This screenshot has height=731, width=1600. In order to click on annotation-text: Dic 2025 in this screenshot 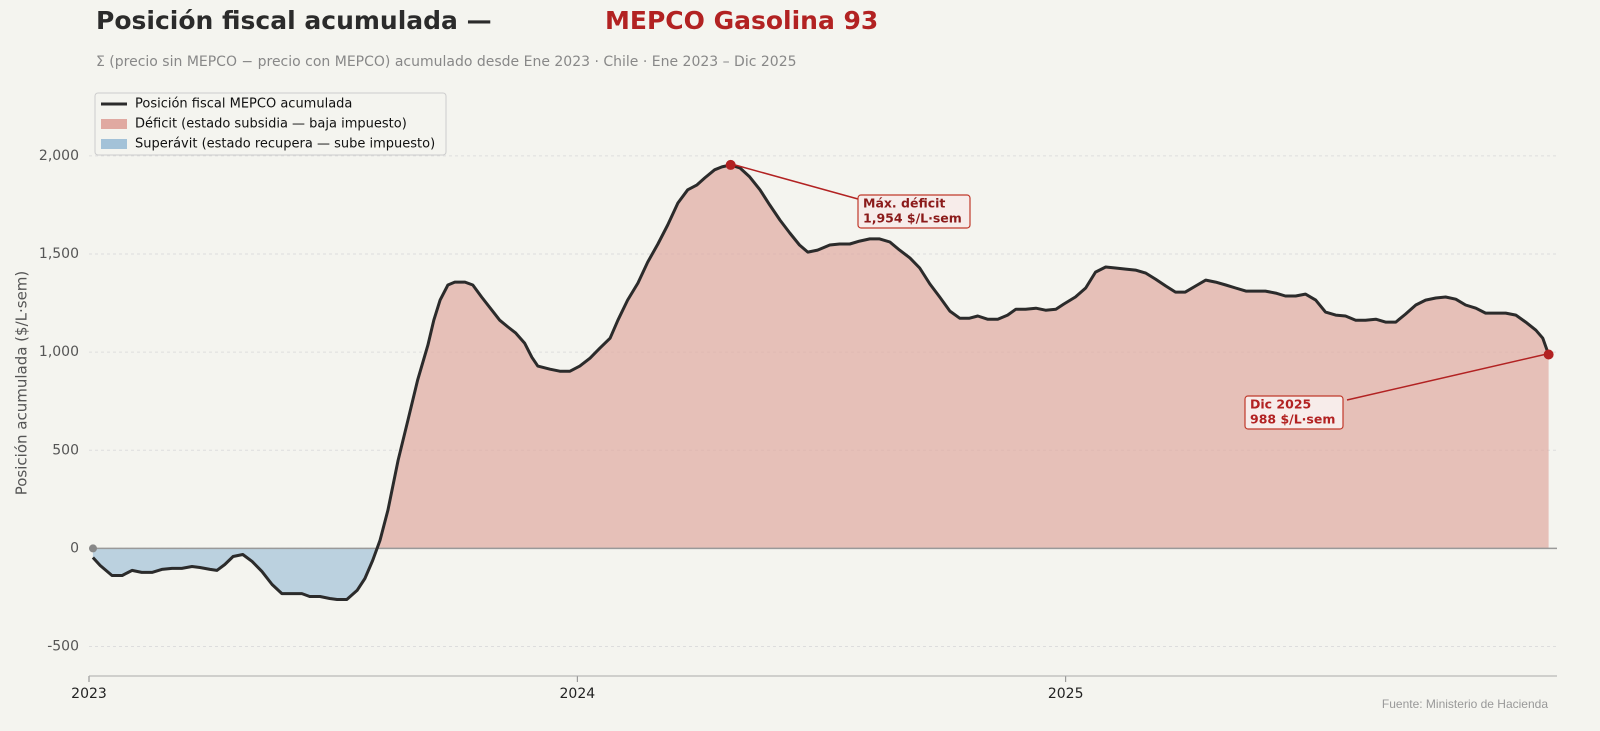, I will do `click(1280, 404)`.